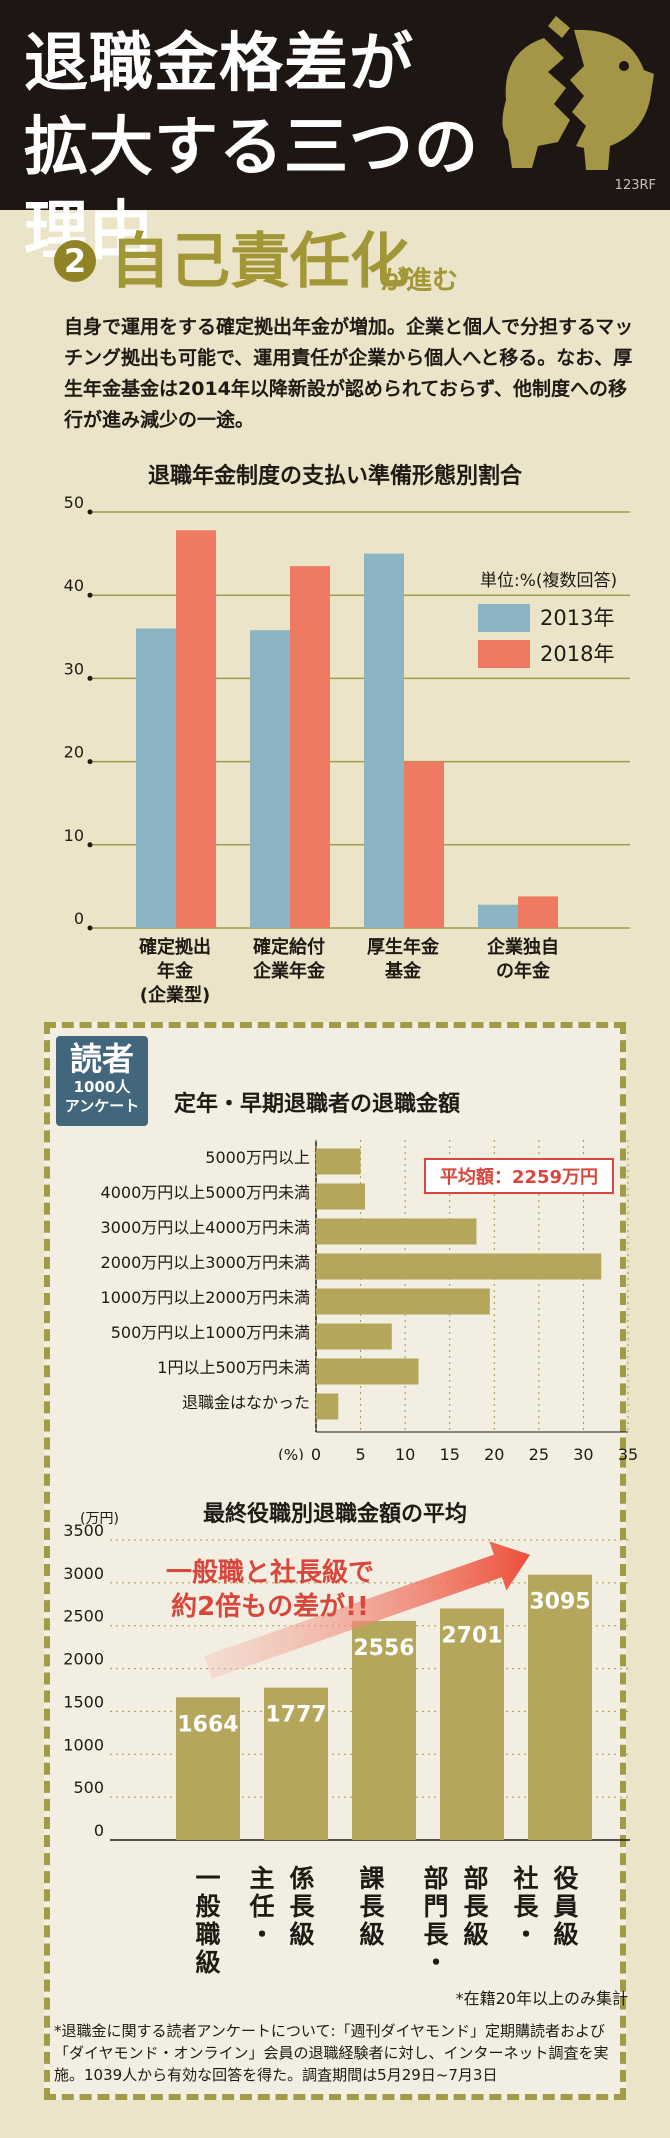 Image resolution: width=670 pixels, height=2138 pixels. Describe the element at coordinates (334, 476) in the screenshot. I see `chart1-title: 退職年金制度の支払い準備形態別割合` at that location.